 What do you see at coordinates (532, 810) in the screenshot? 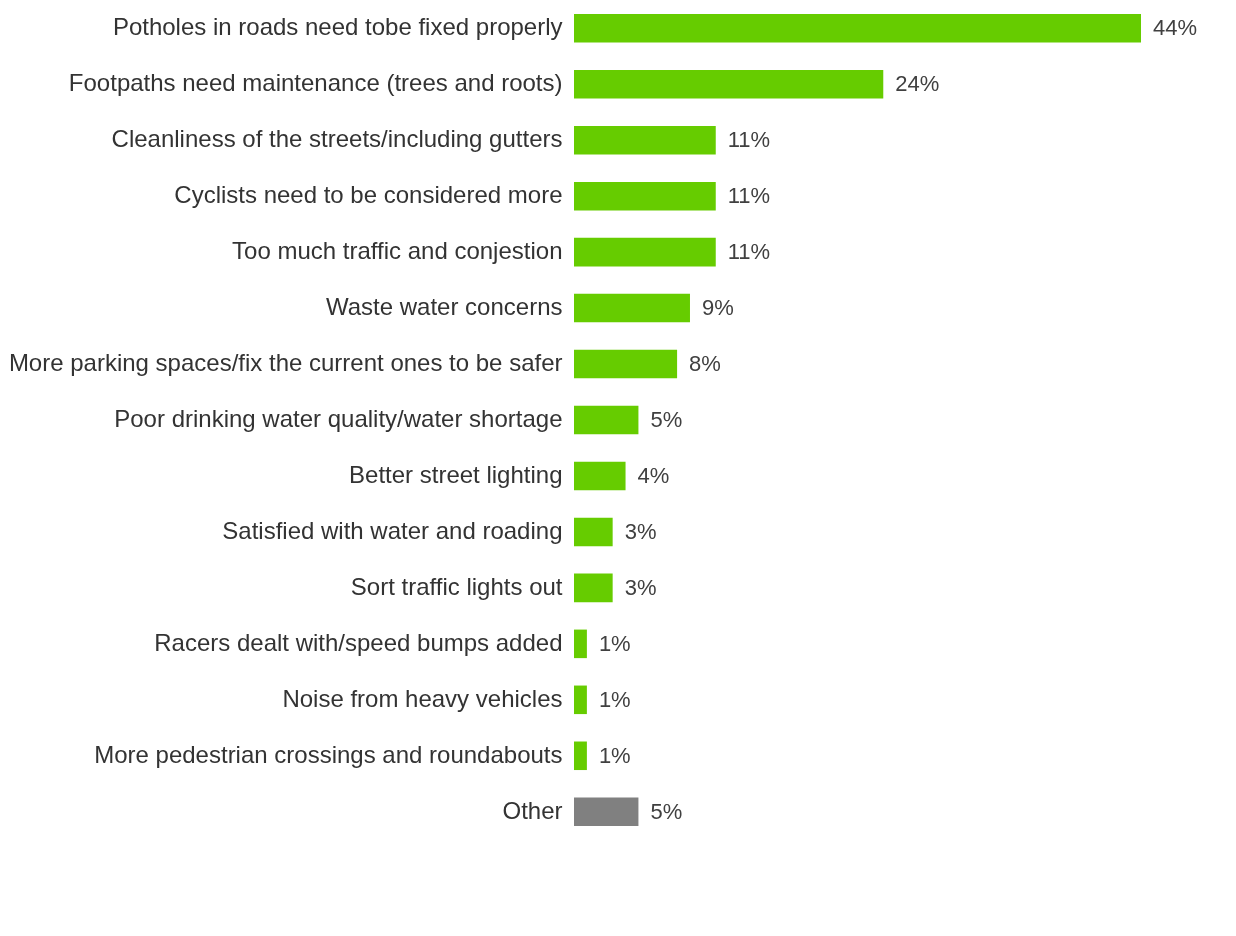
I see `y-tick-label: Other` at bounding box center [532, 810].